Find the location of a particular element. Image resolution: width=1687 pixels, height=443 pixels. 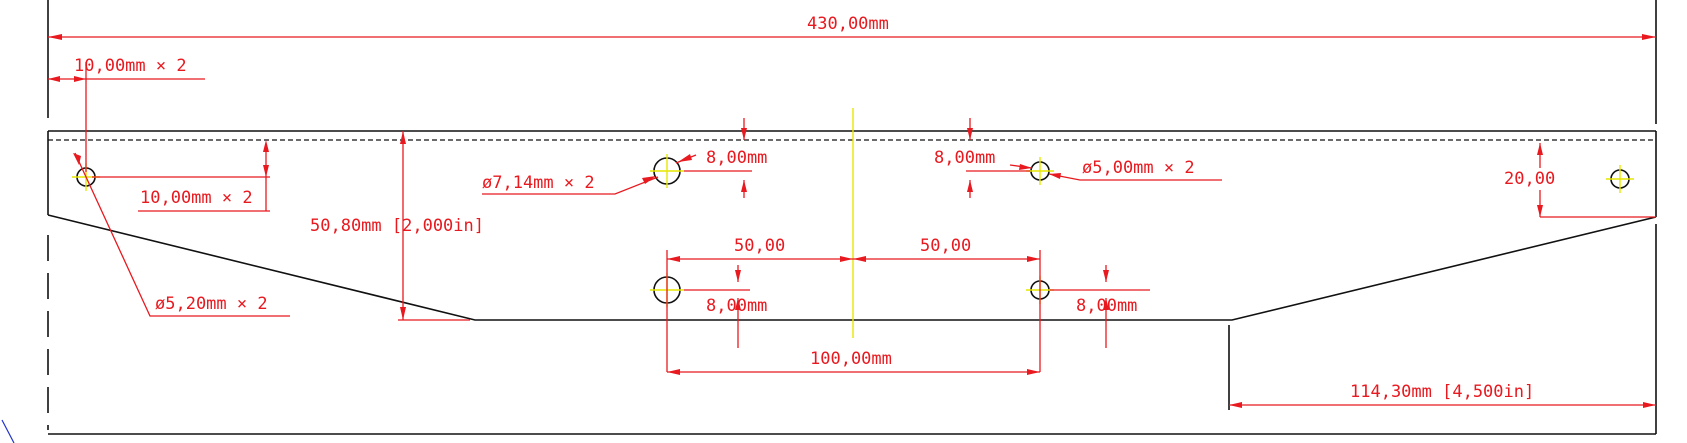

label-spacing-total: 100,00mm is located at coordinates (851, 359).